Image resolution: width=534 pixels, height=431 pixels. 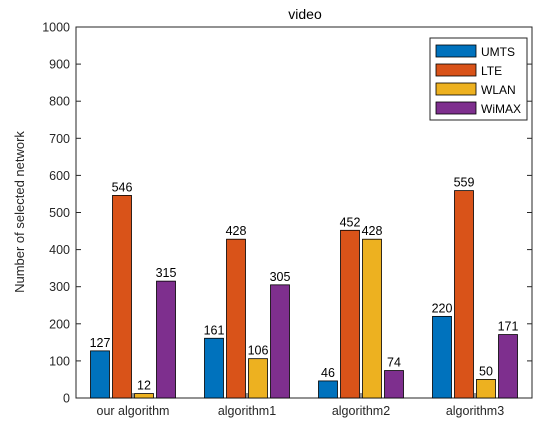 I want to click on data-label: 12, so click(x=144, y=386).